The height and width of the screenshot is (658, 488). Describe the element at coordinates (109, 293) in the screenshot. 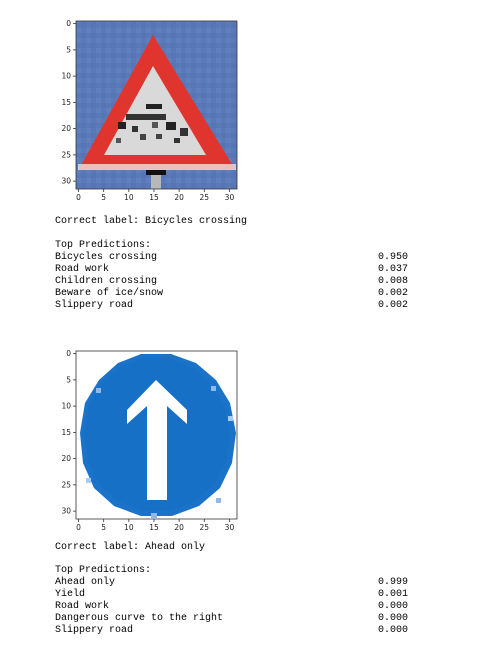

I see `prediction-label: Beware of ice/snow` at that location.